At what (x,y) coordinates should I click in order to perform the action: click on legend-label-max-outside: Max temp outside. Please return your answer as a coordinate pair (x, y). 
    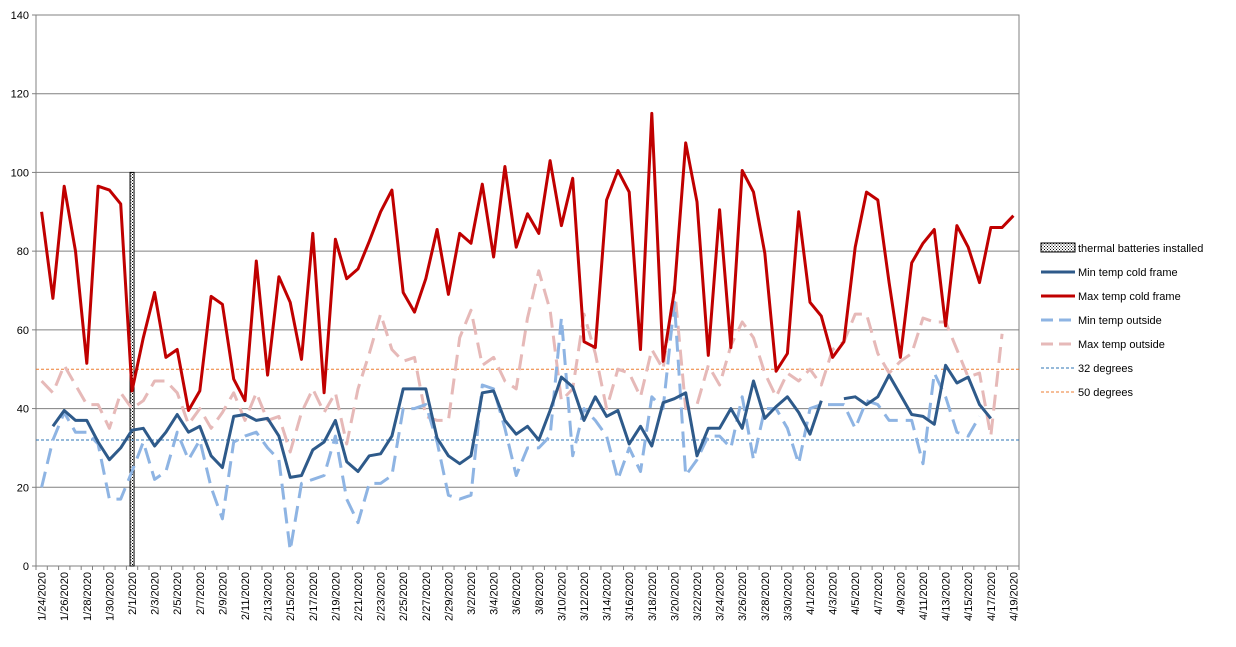
    Looking at the image, I should click on (1121, 345).